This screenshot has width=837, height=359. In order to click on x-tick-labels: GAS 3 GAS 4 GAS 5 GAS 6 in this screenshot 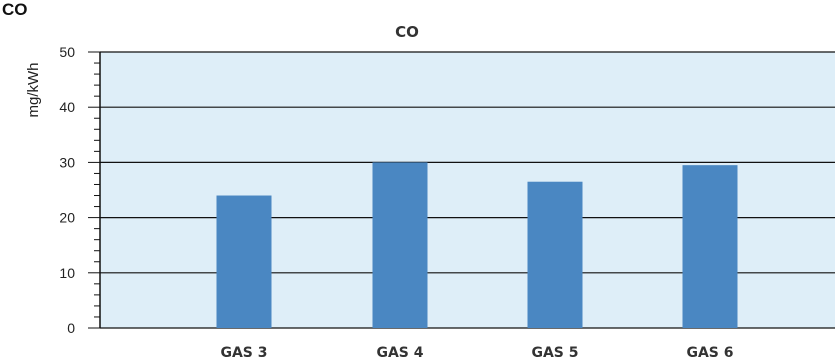, I will do `click(476, 352)`.